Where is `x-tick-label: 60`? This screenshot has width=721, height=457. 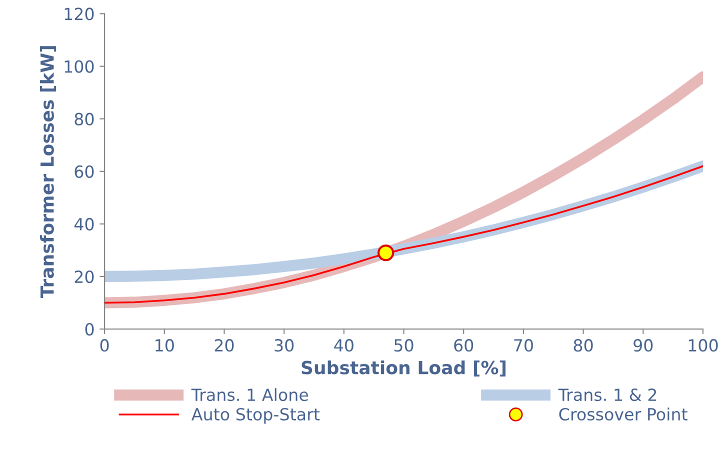
x-tick-label: 60 is located at coordinates (464, 345).